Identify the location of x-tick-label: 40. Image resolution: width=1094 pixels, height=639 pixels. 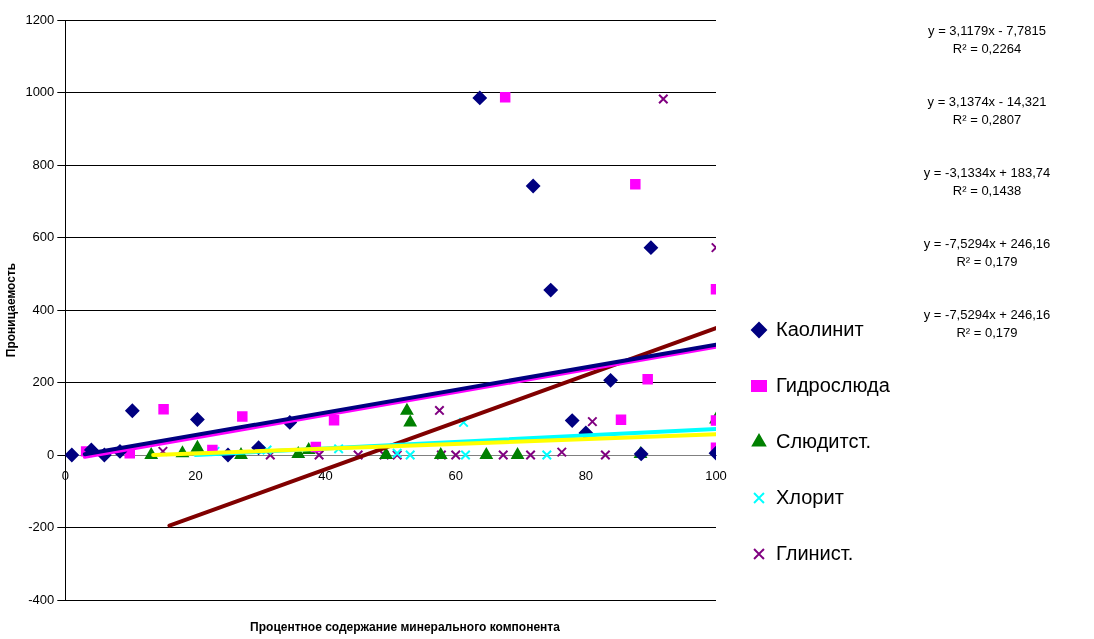
(325, 476).